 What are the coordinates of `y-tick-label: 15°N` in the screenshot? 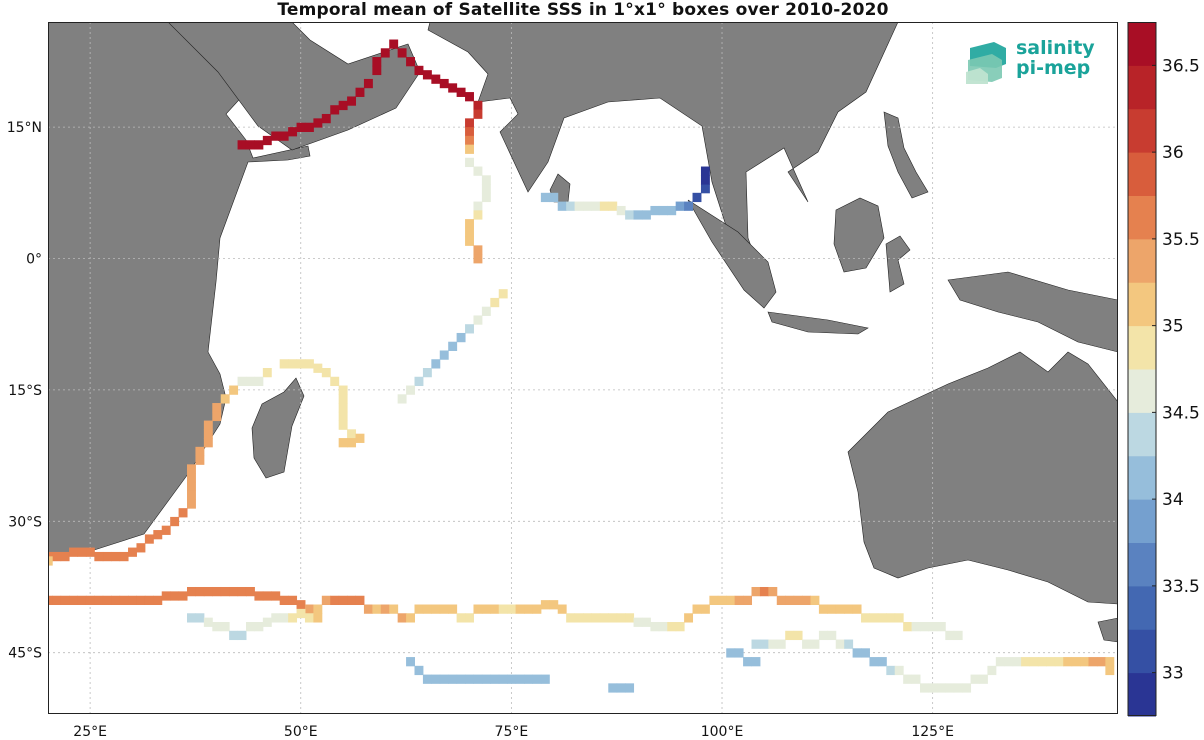 It's located at (24, 128).